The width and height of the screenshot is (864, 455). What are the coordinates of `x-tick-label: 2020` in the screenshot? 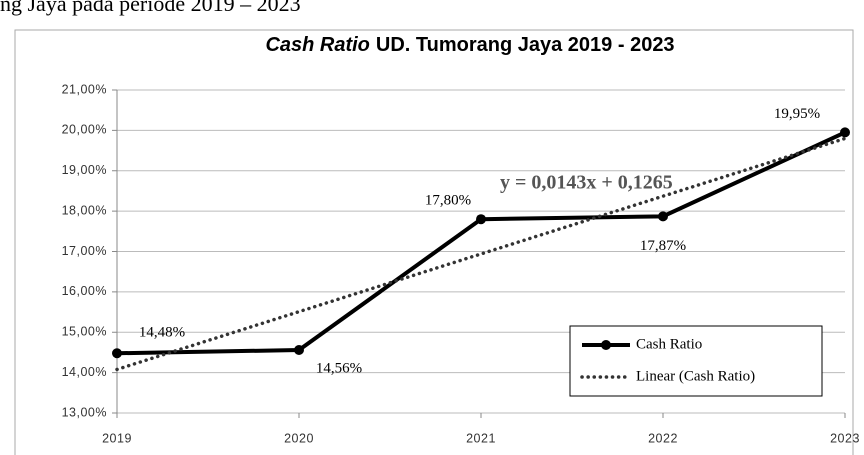 It's located at (299, 438).